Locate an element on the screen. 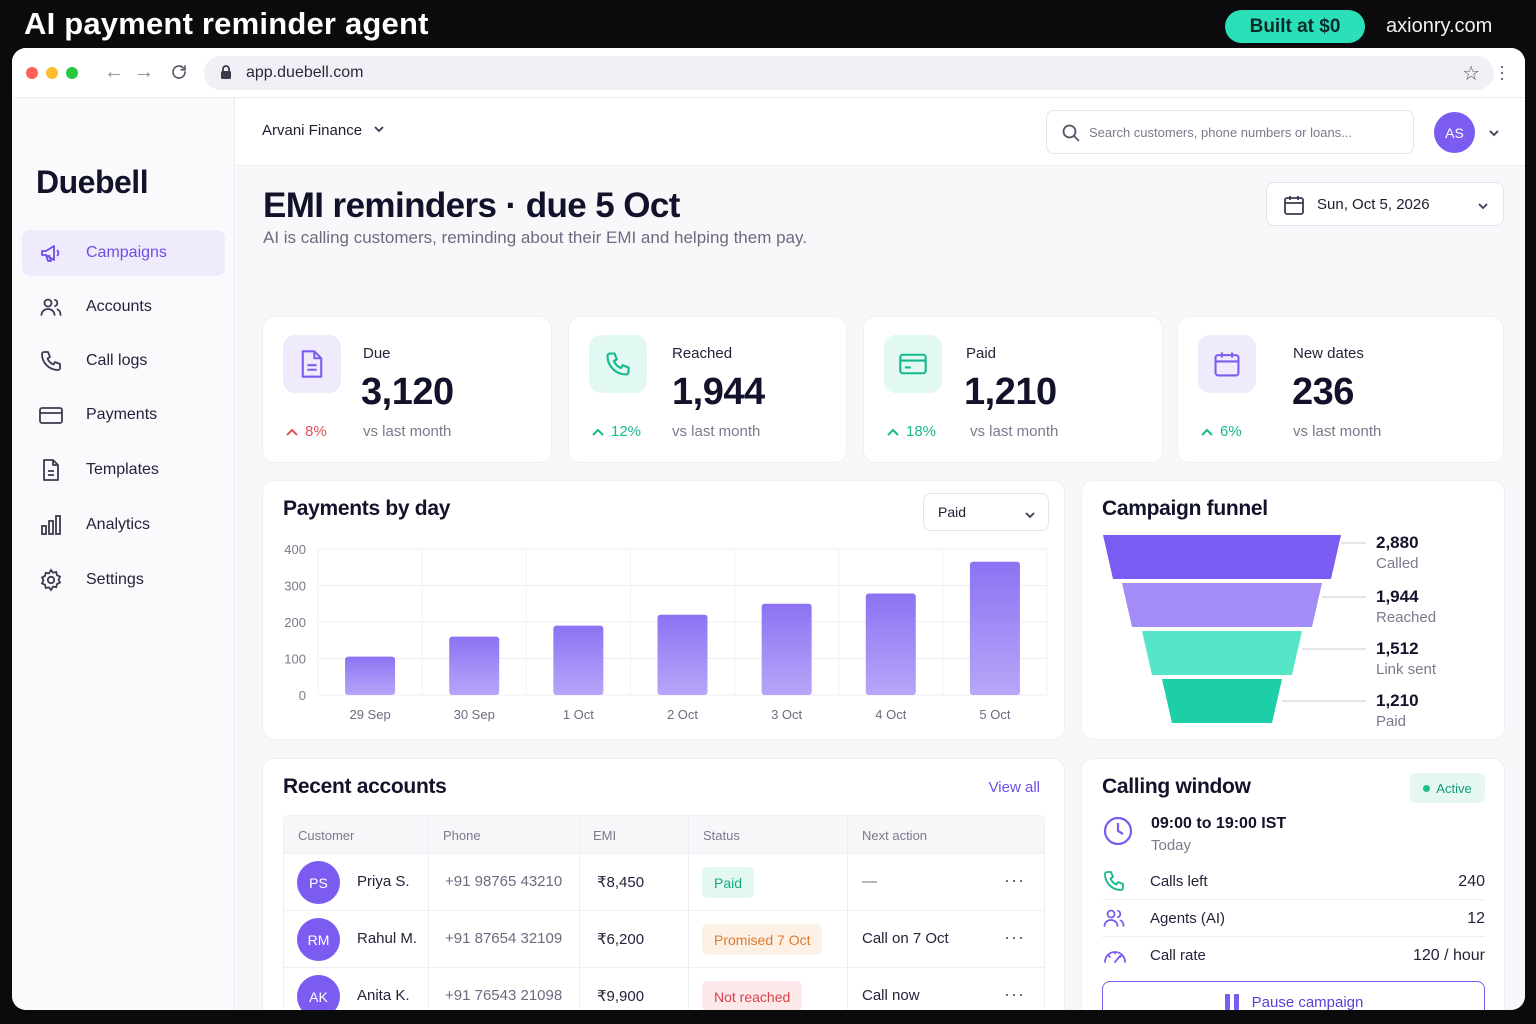 The width and height of the screenshot is (1536, 1024). calls-left-row: Calls left 240 is located at coordinates (1293, 881).